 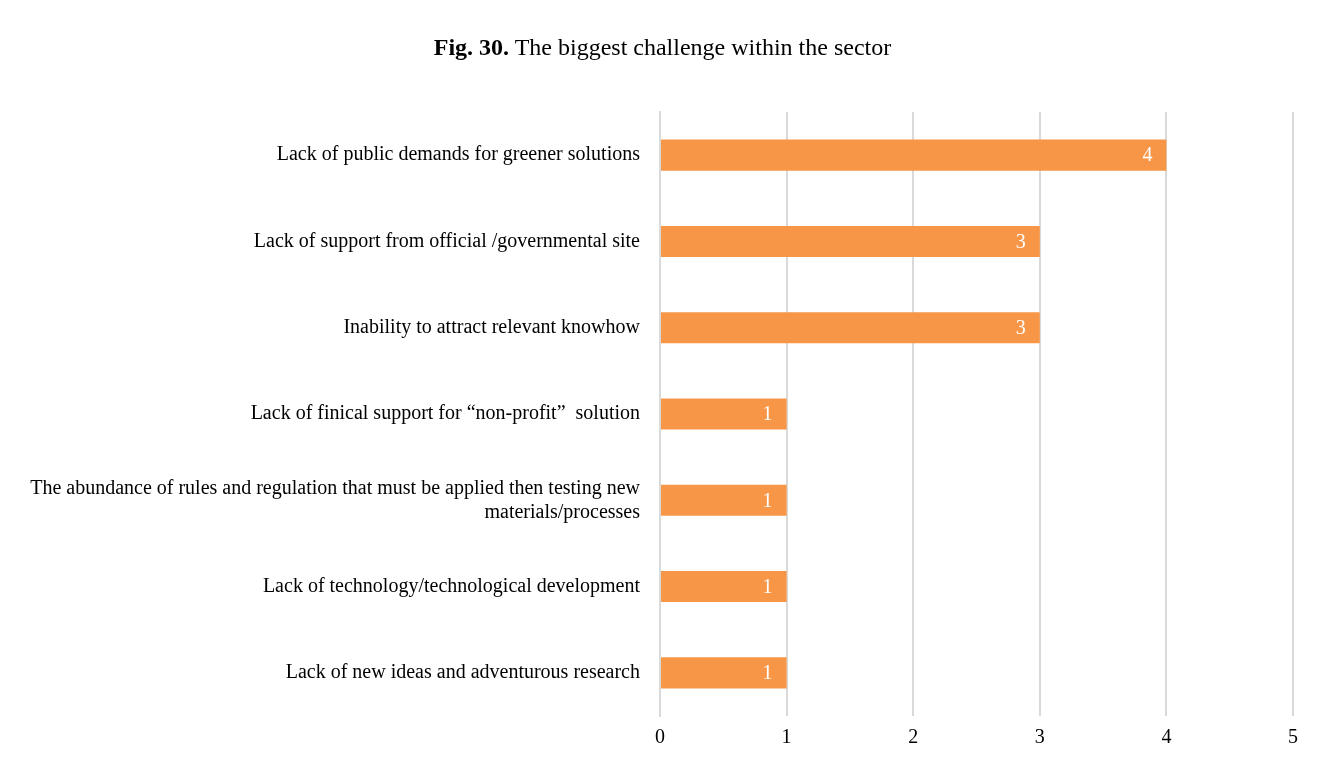 What do you see at coordinates (660, 736) in the screenshot?
I see `x-tick-label: 0` at bounding box center [660, 736].